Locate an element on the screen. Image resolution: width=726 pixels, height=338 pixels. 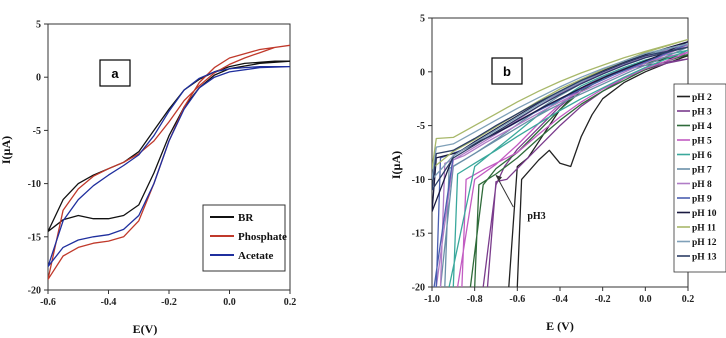
panel-b-xtick-label: -0.8 is located at coordinates (475, 299).